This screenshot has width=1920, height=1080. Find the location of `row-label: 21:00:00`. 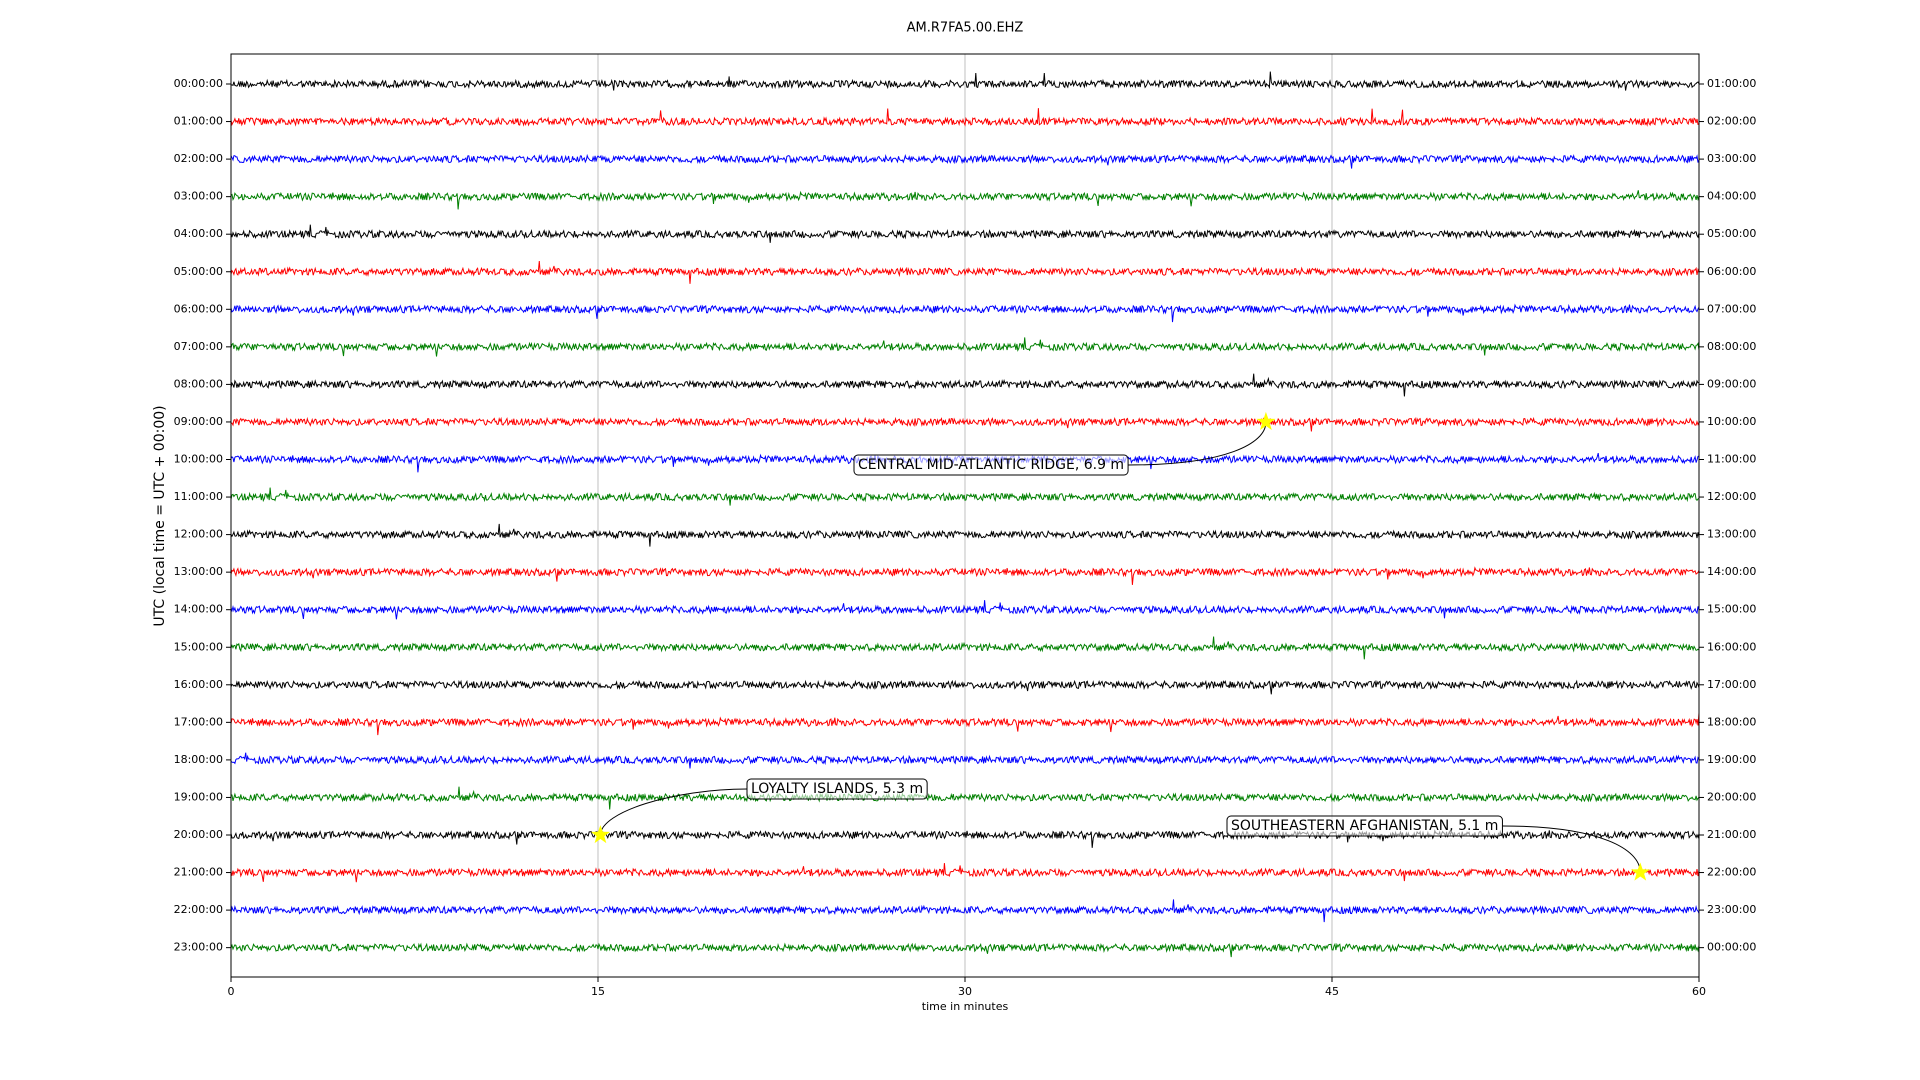

row-label: 21:00:00 is located at coordinates (198, 872).